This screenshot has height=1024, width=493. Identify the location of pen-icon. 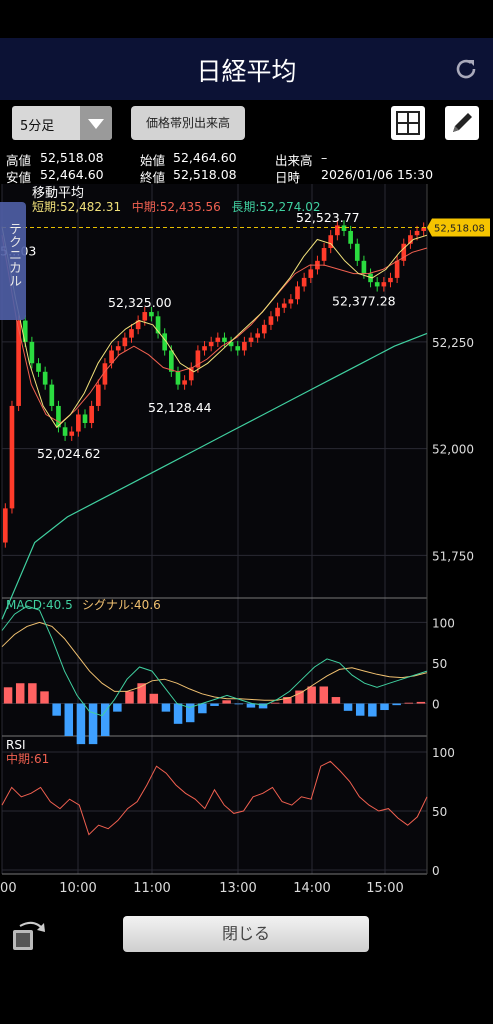
(462, 123).